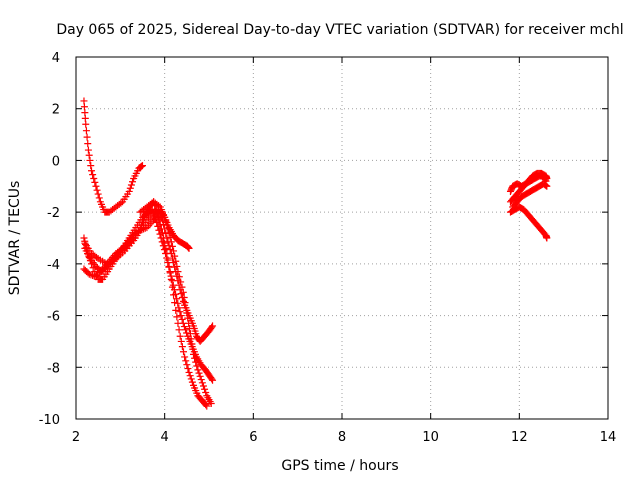  Describe the element at coordinates (430, 437) in the screenshot. I see `x-tick-label: 10` at that location.